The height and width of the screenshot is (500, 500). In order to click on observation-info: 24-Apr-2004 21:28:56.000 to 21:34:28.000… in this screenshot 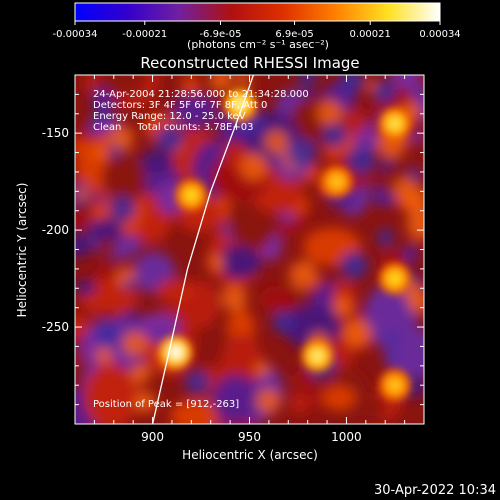, I will do `click(201, 111)`.